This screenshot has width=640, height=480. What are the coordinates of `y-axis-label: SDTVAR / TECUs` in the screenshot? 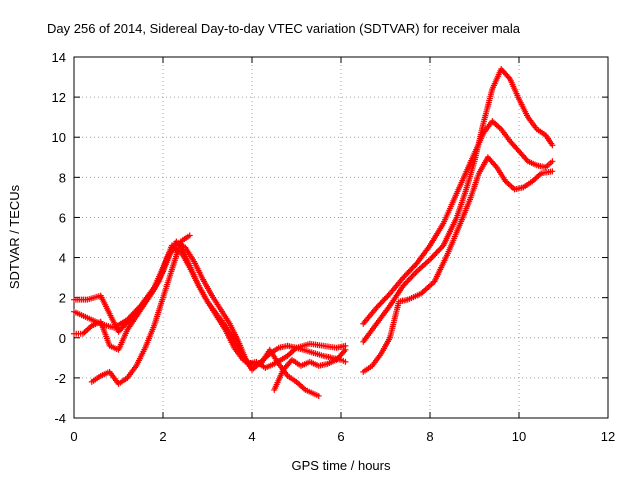 It's located at (14, 236).